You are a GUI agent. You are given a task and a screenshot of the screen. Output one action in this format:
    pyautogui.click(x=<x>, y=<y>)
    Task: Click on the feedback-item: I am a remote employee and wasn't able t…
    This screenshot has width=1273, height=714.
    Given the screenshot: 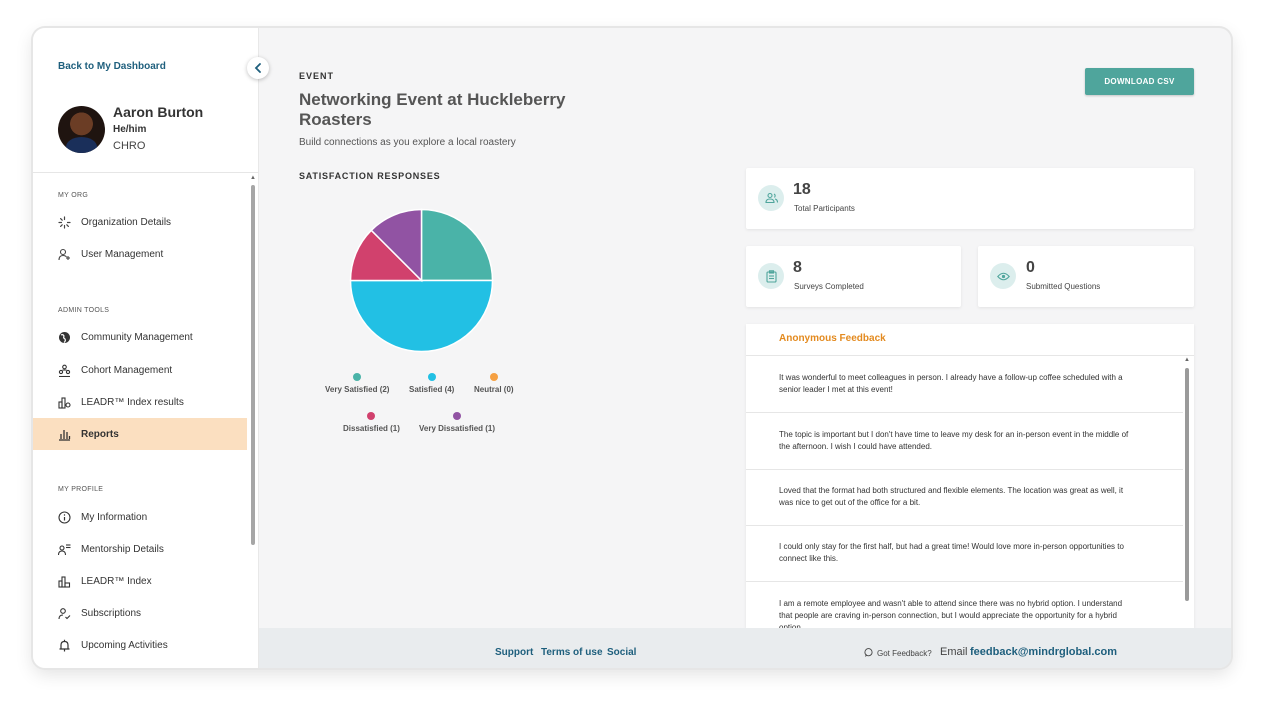 What is the action you would take?
    pyautogui.click(x=951, y=613)
    